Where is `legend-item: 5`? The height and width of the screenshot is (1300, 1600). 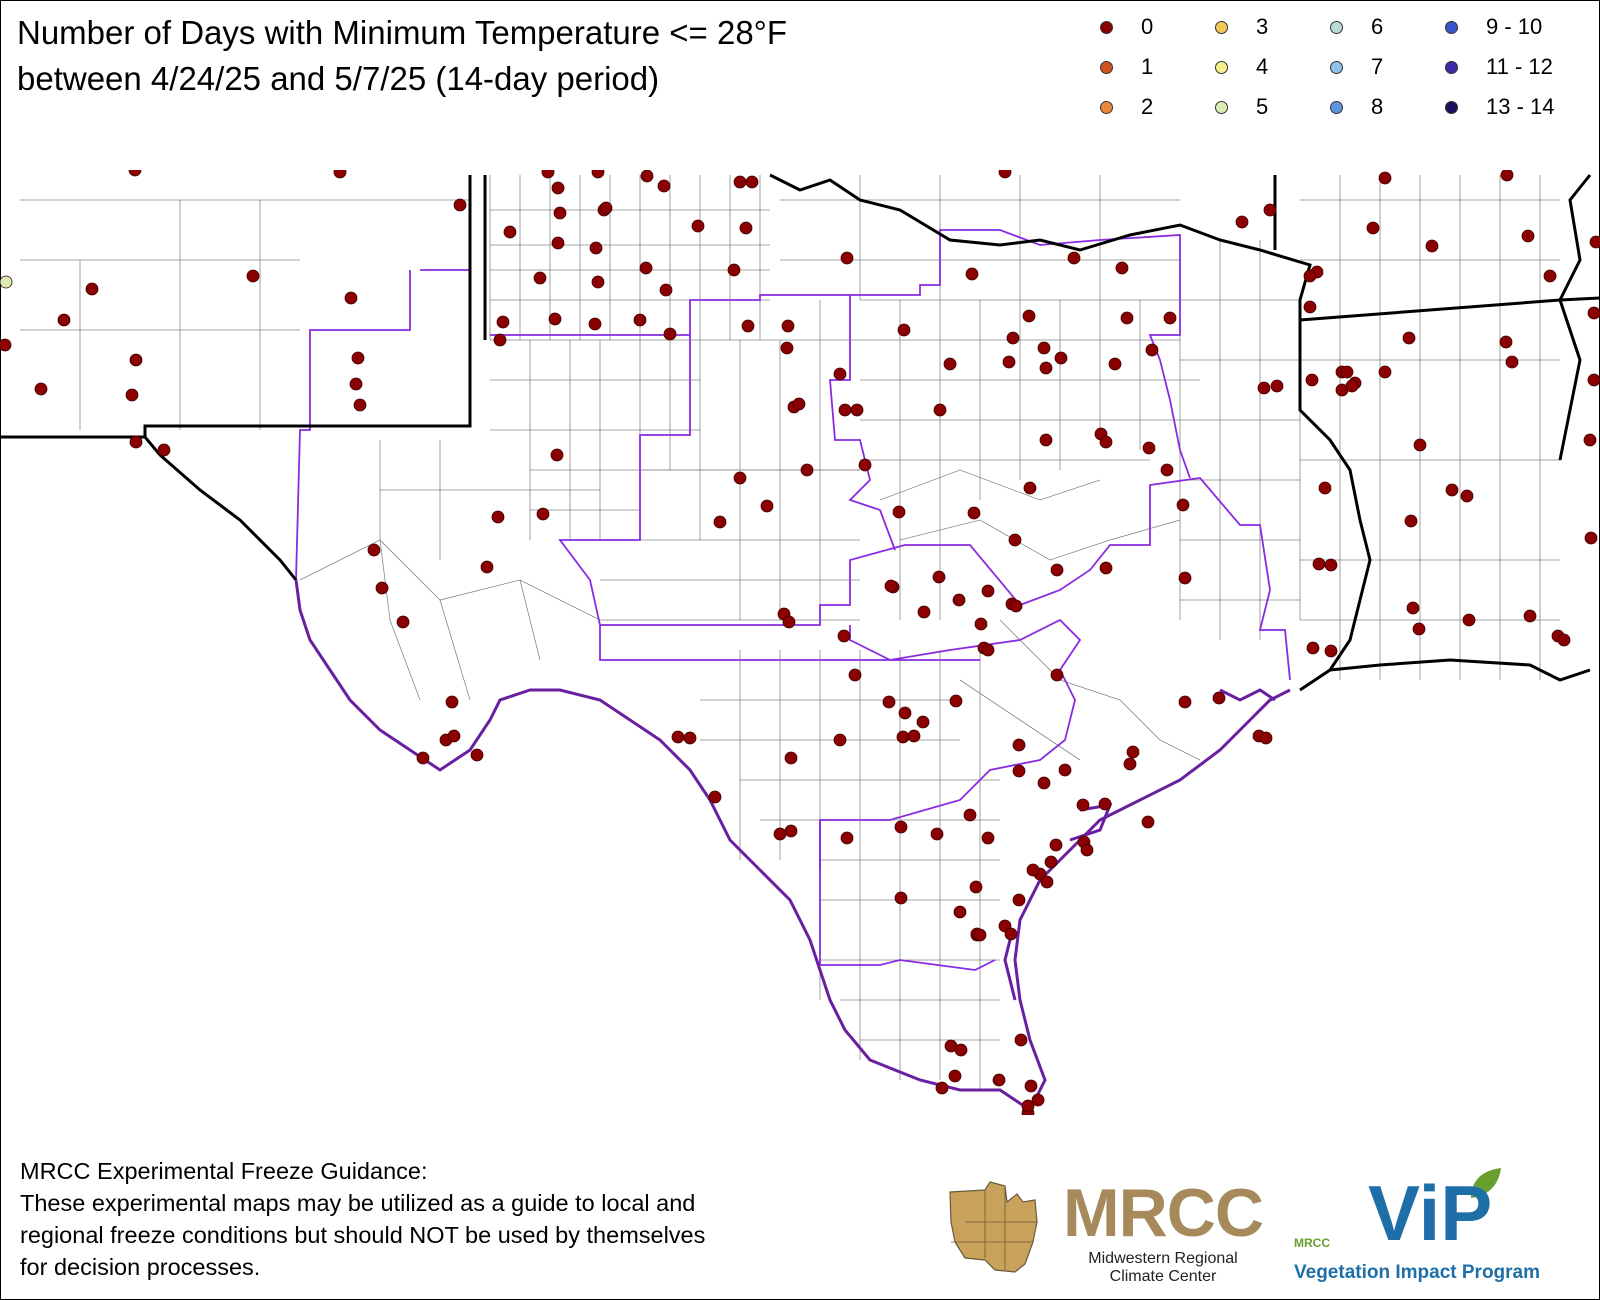 legend-item: 5 is located at coordinates (1241, 107).